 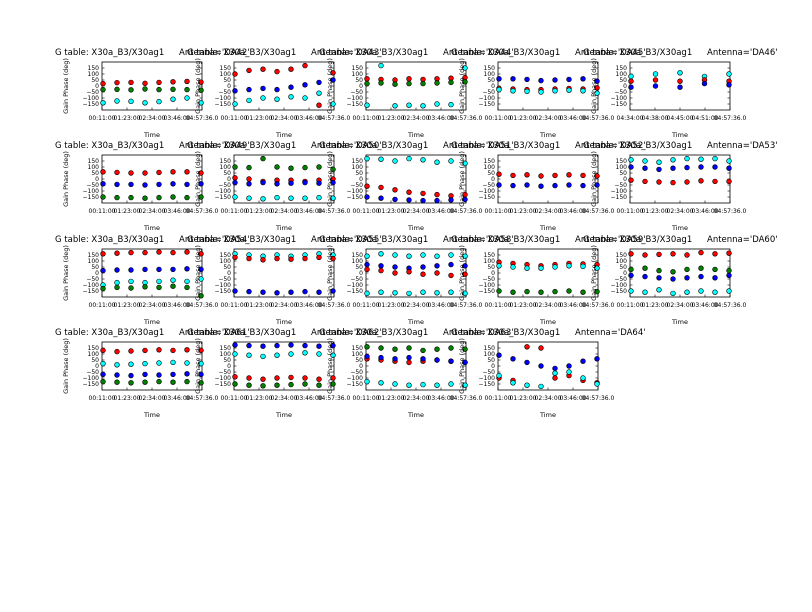 I want to click on y-tick-label: 100, so click(x=94, y=74).